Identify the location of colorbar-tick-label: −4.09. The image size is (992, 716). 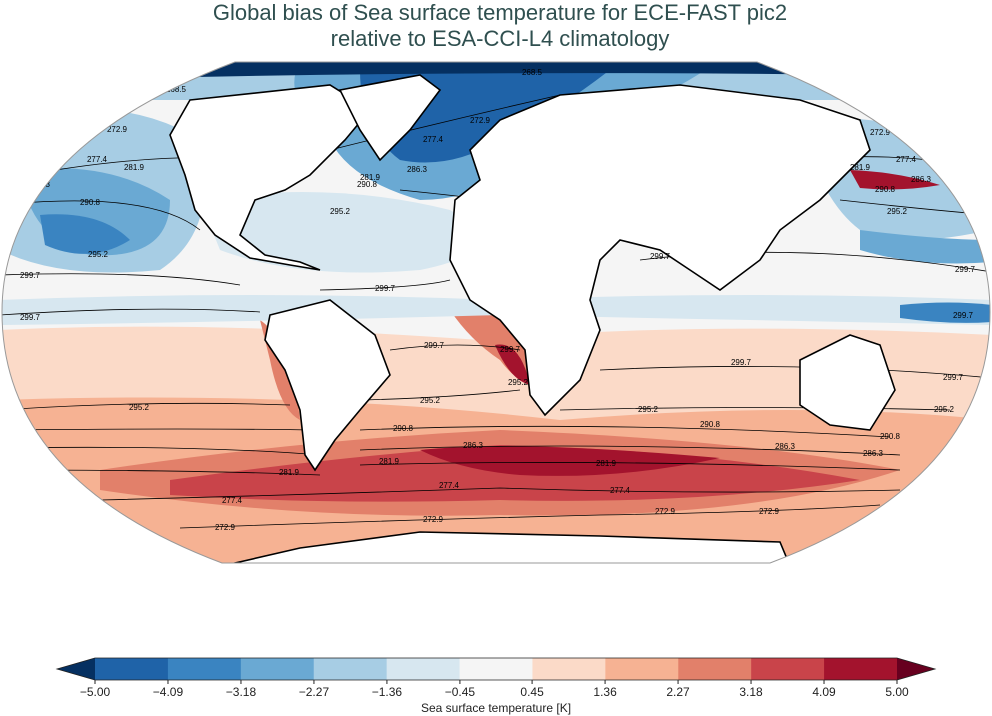
(168, 692).